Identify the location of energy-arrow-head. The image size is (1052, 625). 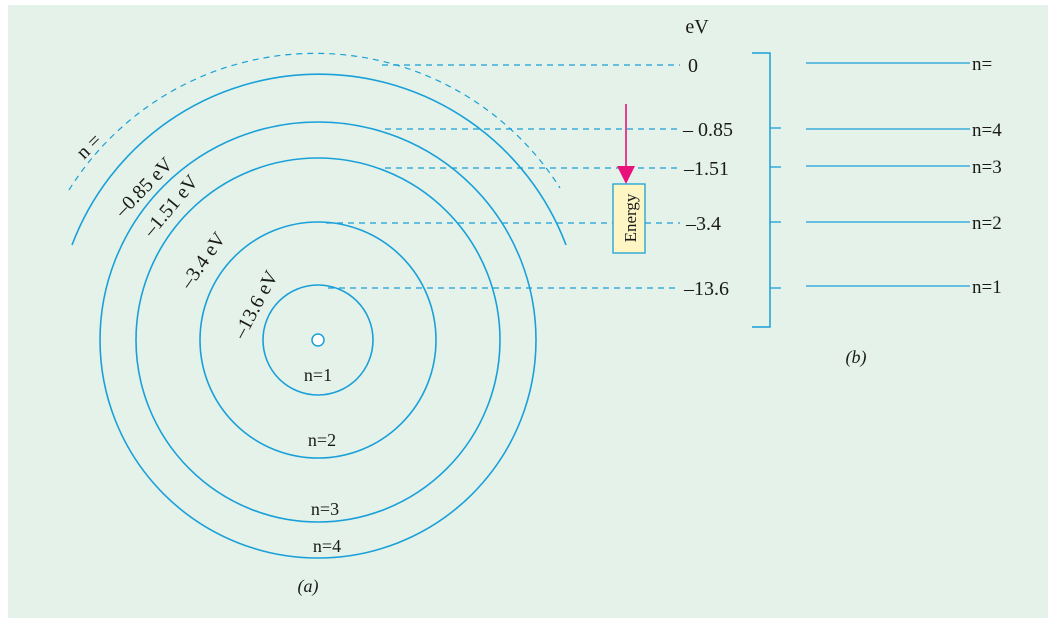
(626, 175).